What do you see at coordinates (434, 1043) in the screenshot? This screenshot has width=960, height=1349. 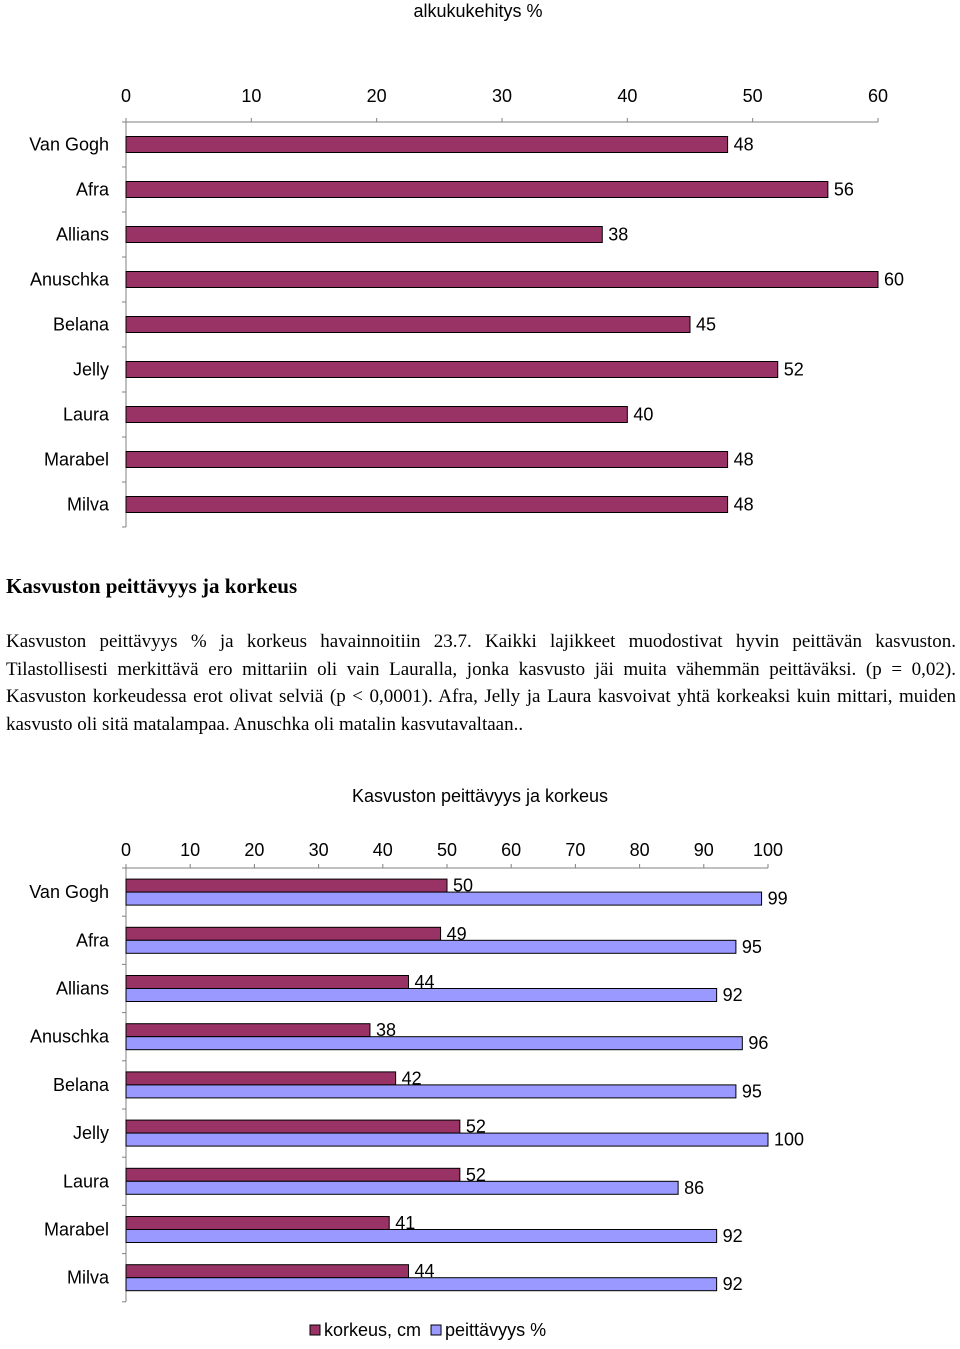 I see `chart2-bar-peittavyys-anuschka` at bounding box center [434, 1043].